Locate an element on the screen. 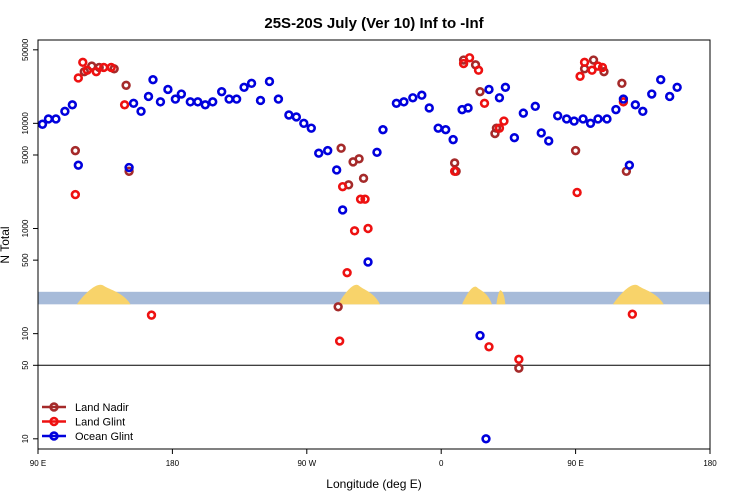 The height and width of the screenshot is (500, 750). legend-item: Ocean Glint is located at coordinates (87, 437).